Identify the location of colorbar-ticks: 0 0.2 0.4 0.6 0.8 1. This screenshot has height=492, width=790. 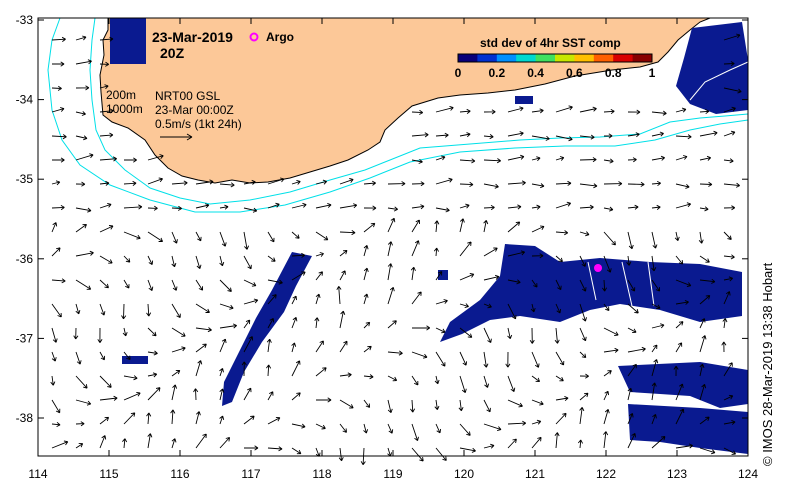
(555, 73).